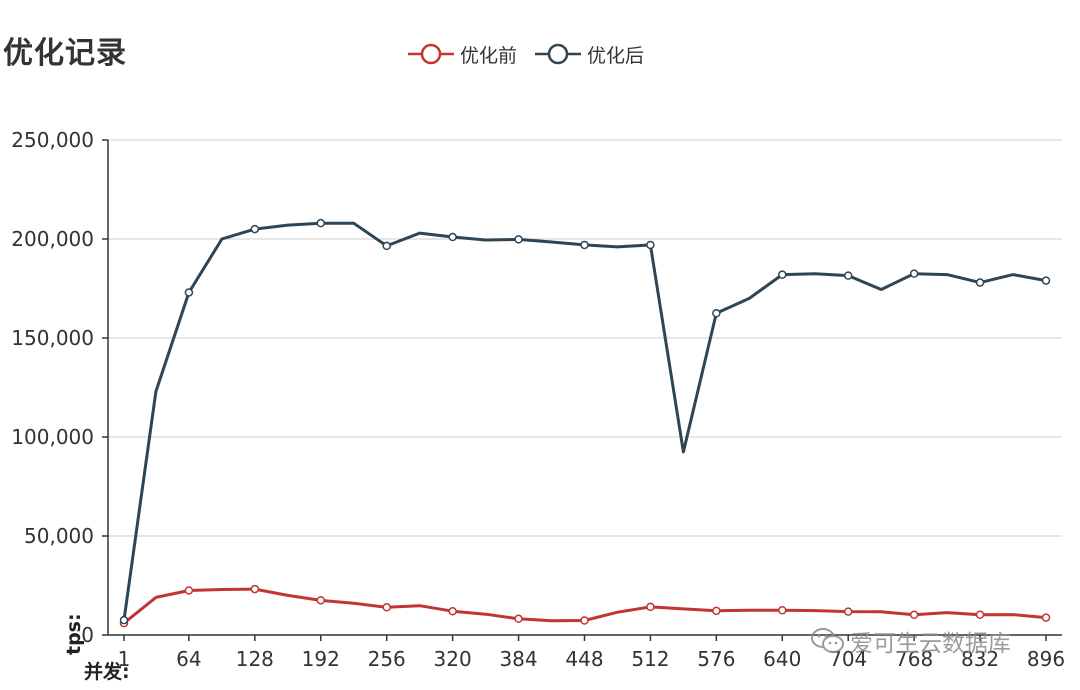  Describe the element at coordinates (52, 140) in the screenshot. I see `y-tick-label: 250,000` at that location.